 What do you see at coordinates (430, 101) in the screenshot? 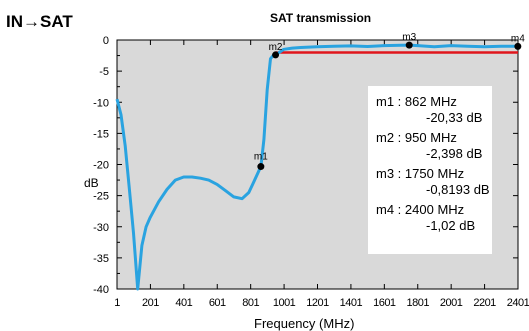
I see `marker-frequency: 862 MHz` at bounding box center [430, 101].